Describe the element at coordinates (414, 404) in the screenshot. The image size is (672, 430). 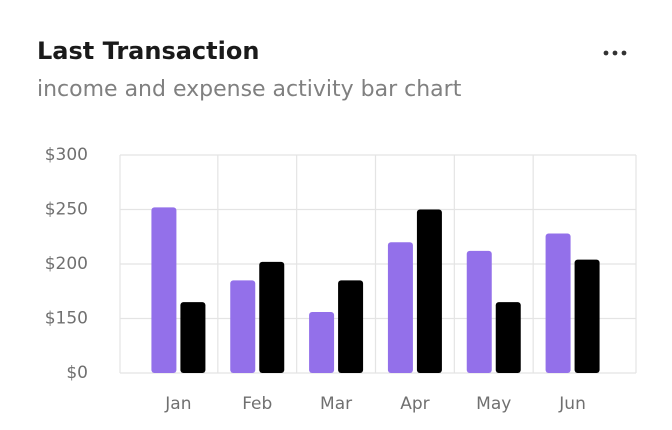
I see `x-tick-label: Apr` at that location.